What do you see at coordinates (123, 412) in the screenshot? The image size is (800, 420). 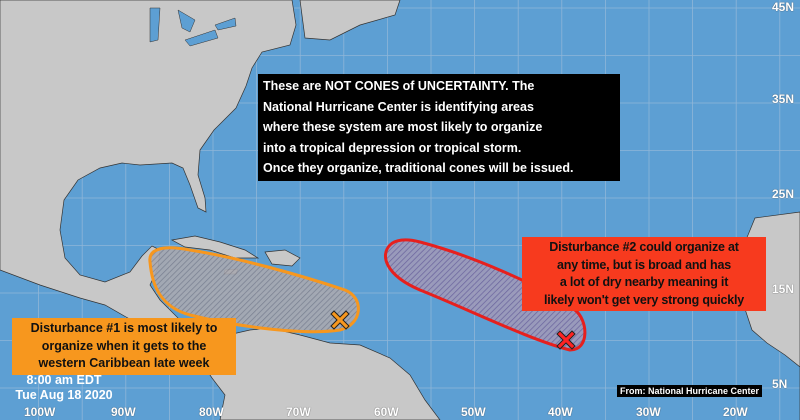 I see `longitude-label: 90W` at bounding box center [123, 412].